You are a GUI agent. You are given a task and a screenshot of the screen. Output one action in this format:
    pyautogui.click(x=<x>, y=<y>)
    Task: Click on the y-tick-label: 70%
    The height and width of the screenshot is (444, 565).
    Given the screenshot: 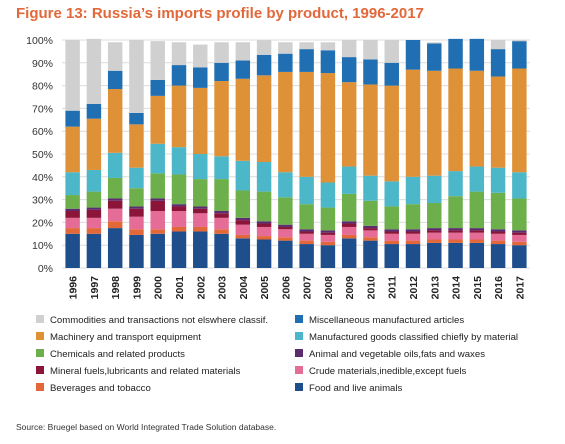 What is the action you would take?
    pyautogui.click(x=42, y=109)
    